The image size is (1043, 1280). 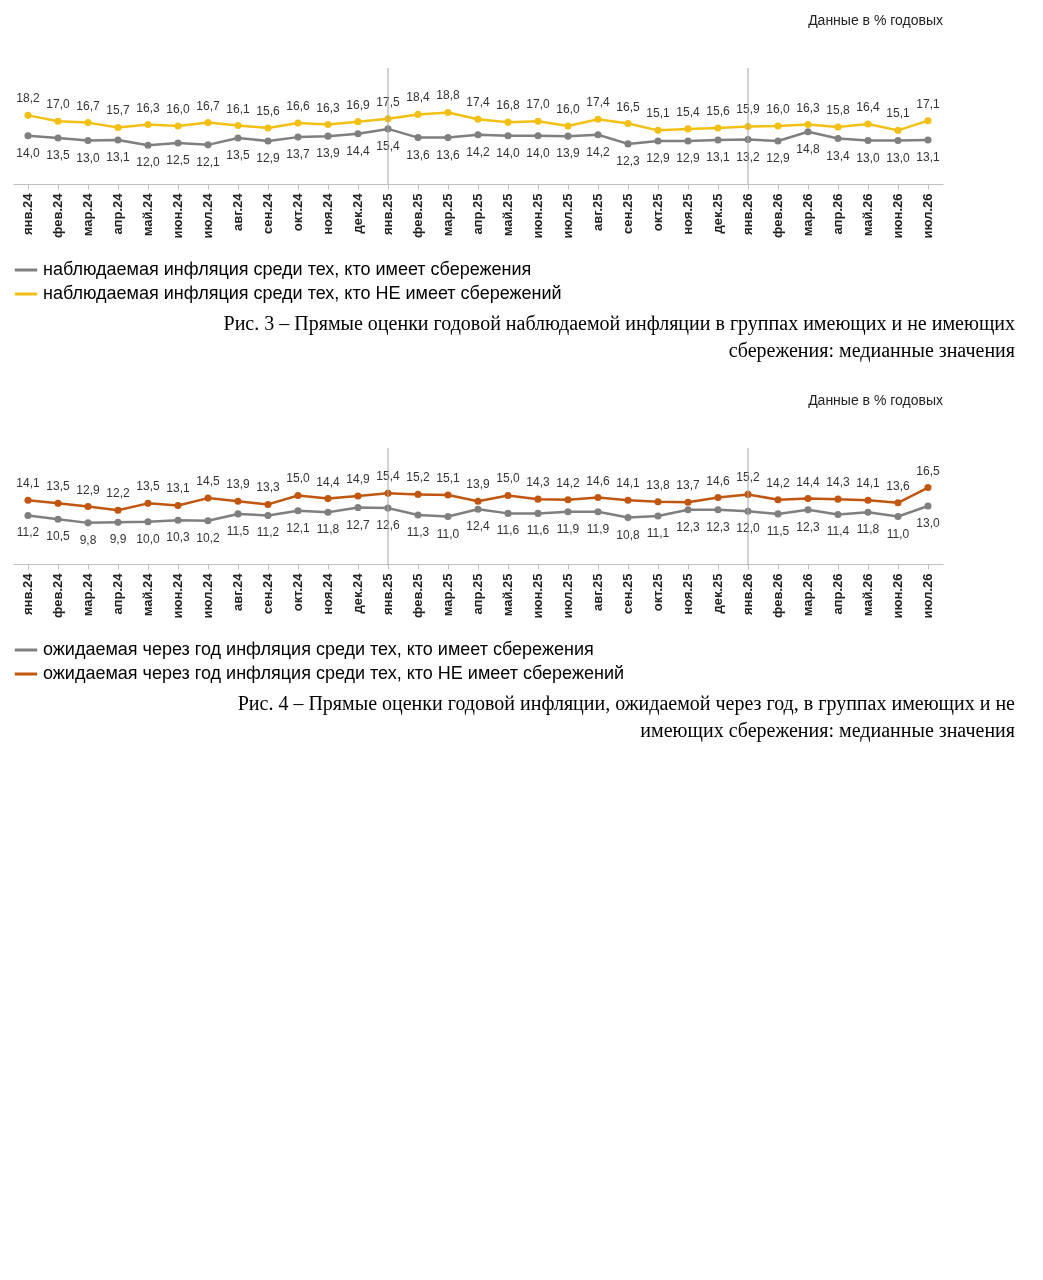 What do you see at coordinates (388, 525) in the screenshot?
I see `data-label: 12,6` at bounding box center [388, 525].